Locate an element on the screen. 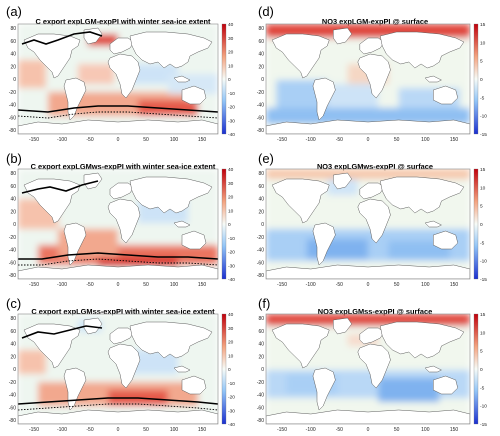 The width and height of the screenshot is (500, 436). colorbar is located at coordinates (476, 224).